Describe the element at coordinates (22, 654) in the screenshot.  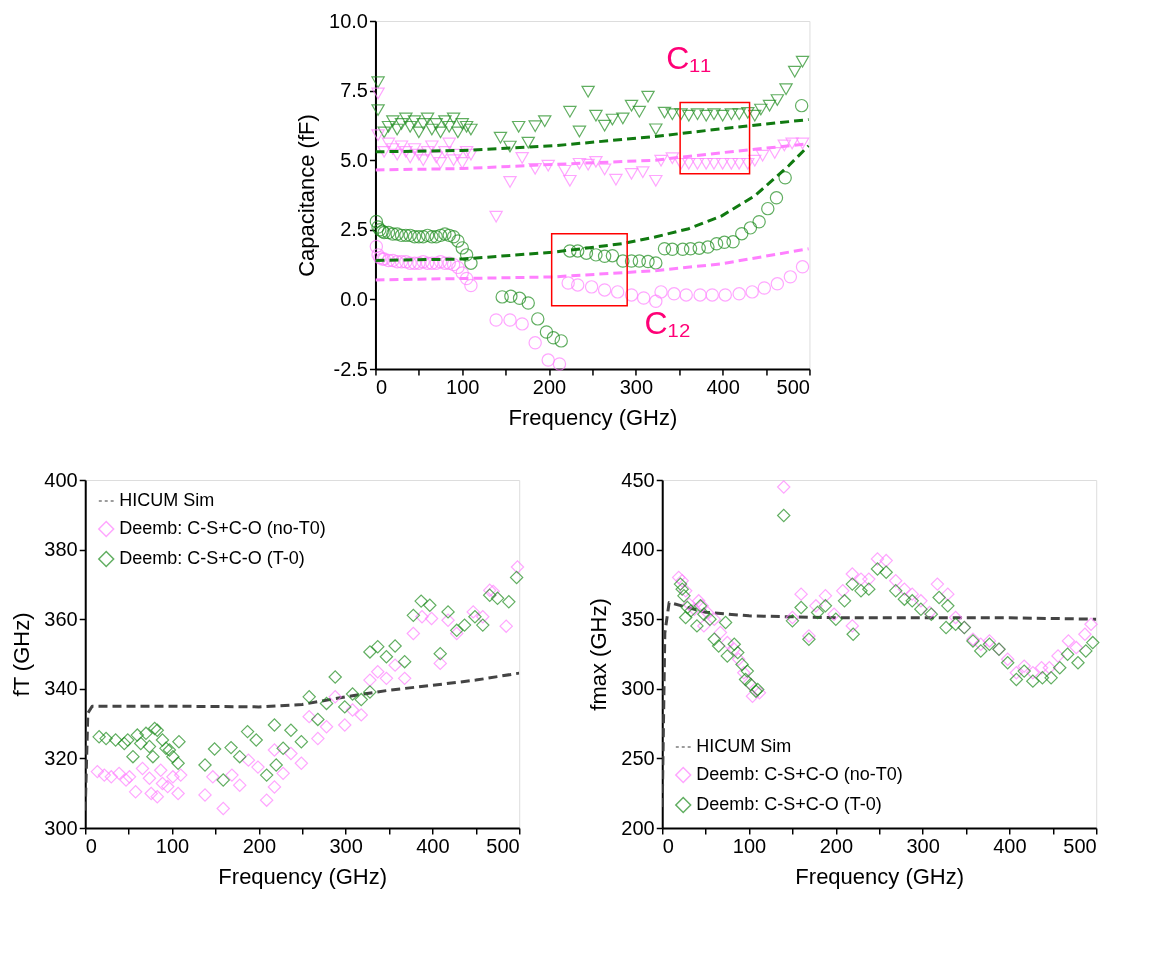
I see `y-axis-title: fT (GHz)` at that location.